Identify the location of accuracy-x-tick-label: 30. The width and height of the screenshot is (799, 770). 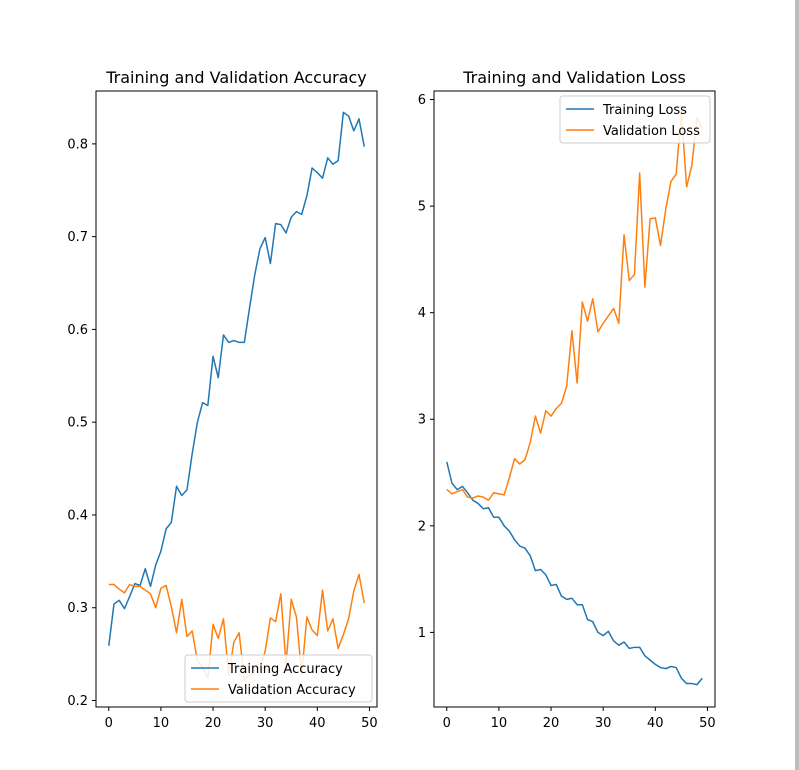
(265, 723).